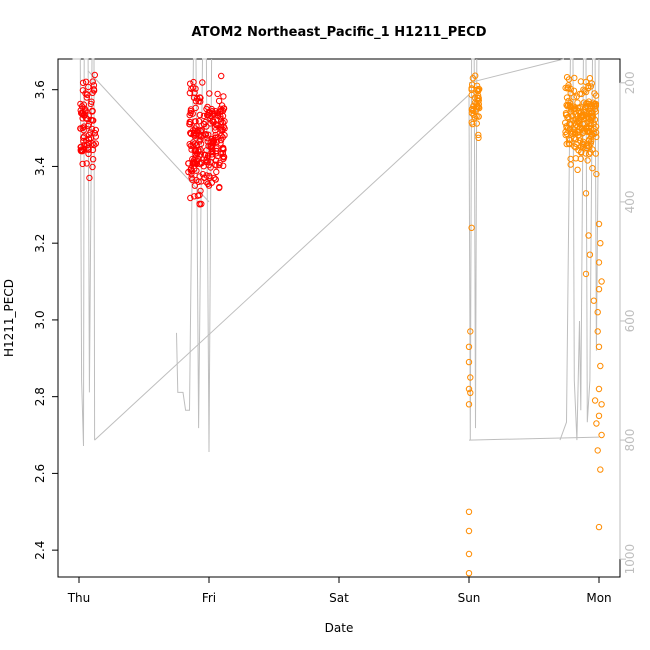 Image resolution: width=650 pixels, height=650 pixels. What do you see at coordinates (339, 590) in the screenshot?
I see `x-axis: Thu Fri Sat Sun Mon` at bounding box center [339, 590].